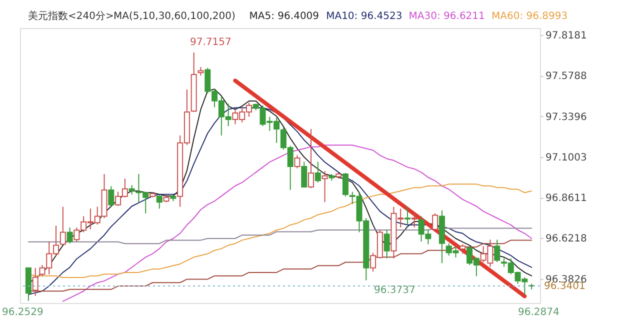  What do you see at coordinates (539, 312) in the screenshot?
I see `text: 96.2874` at bounding box center [539, 312].